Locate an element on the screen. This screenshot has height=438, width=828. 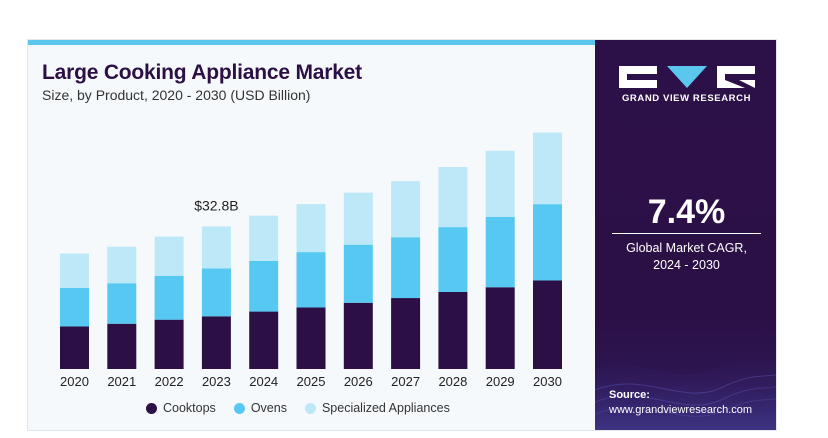
x-tick-label-2029: 2029 is located at coordinates (500, 381).